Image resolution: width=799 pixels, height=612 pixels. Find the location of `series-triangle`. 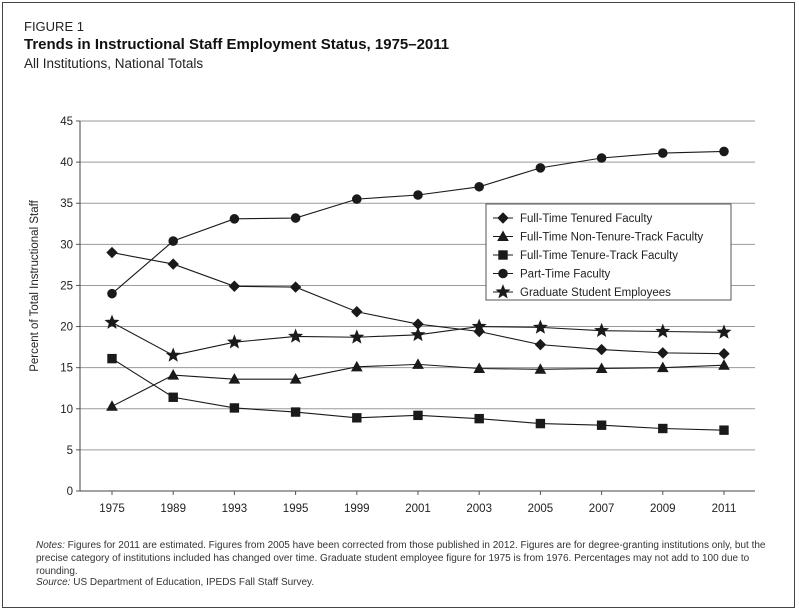

series-triangle is located at coordinates (418, 384).